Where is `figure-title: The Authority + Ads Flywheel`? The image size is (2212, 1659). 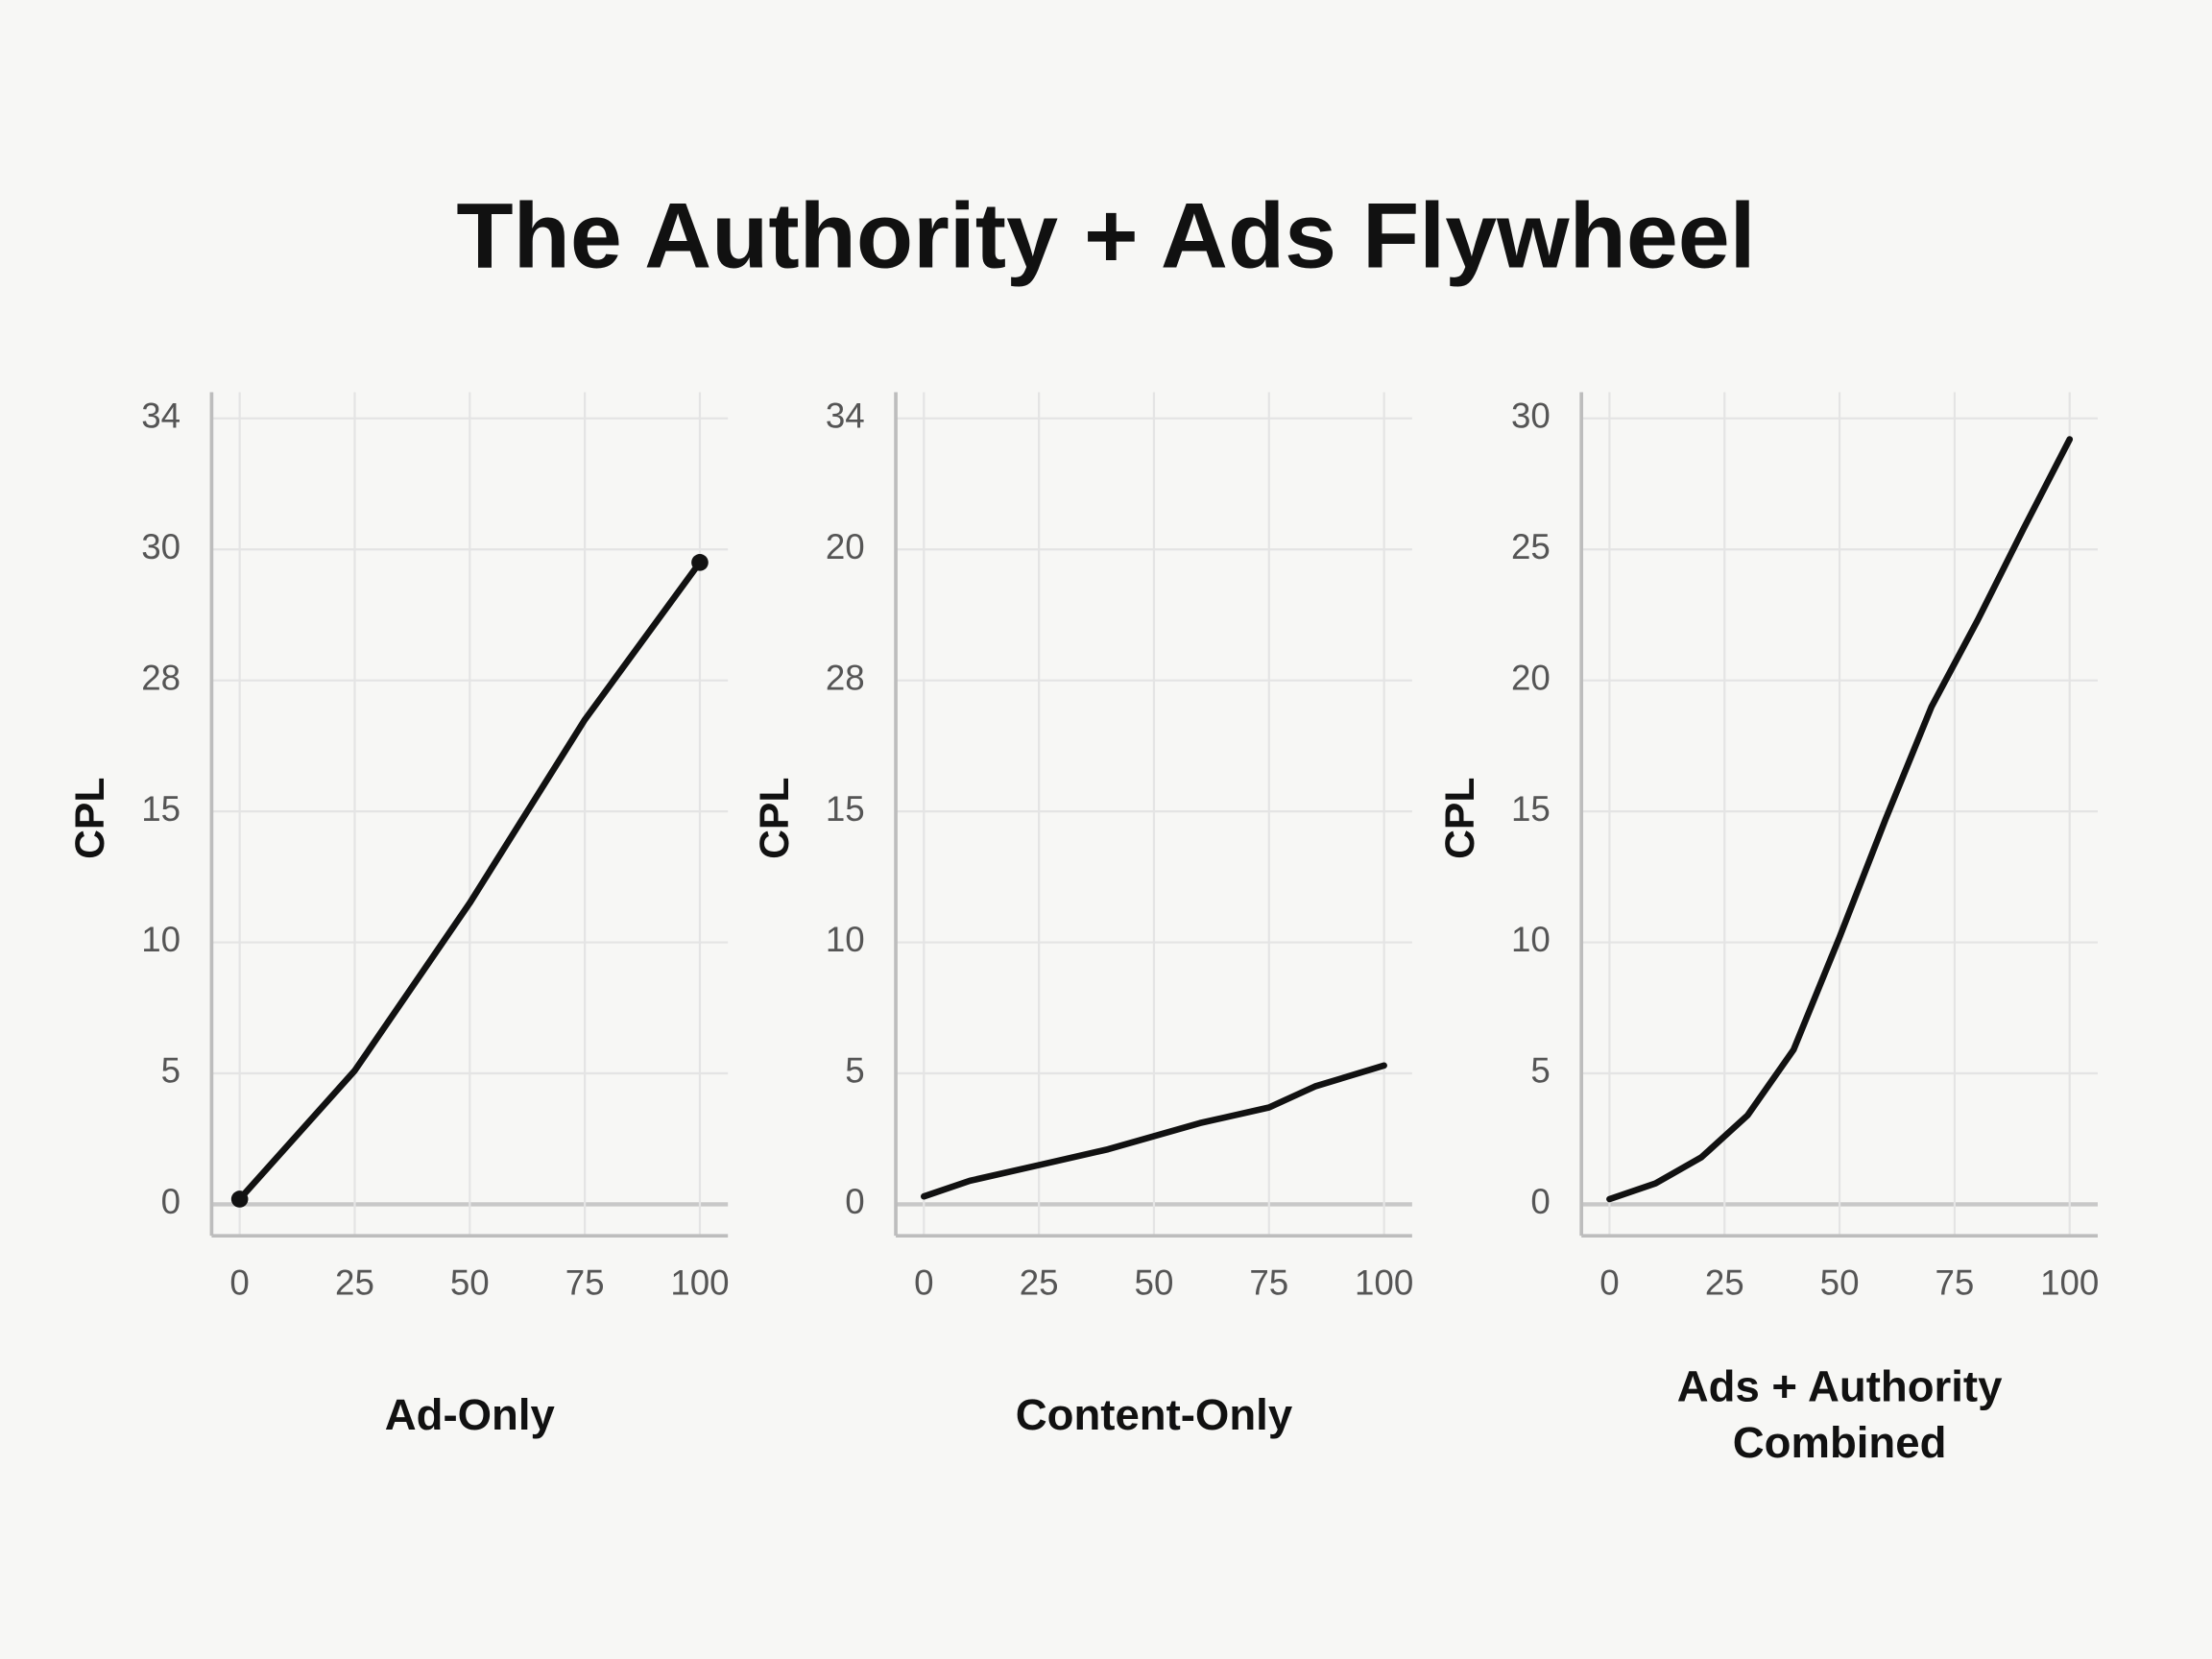 figure-title: The Authority + Ads Flywheel is located at coordinates (1105, 235).